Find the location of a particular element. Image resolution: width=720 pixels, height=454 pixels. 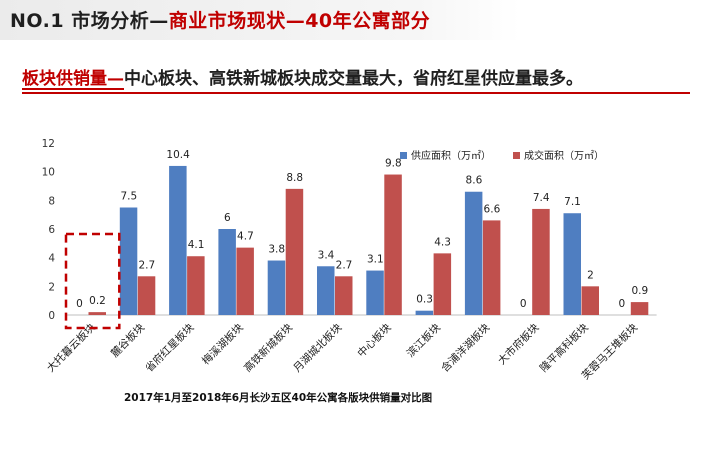

category-label-10: 隆平高科板块 is located at coordinates (564, 348).